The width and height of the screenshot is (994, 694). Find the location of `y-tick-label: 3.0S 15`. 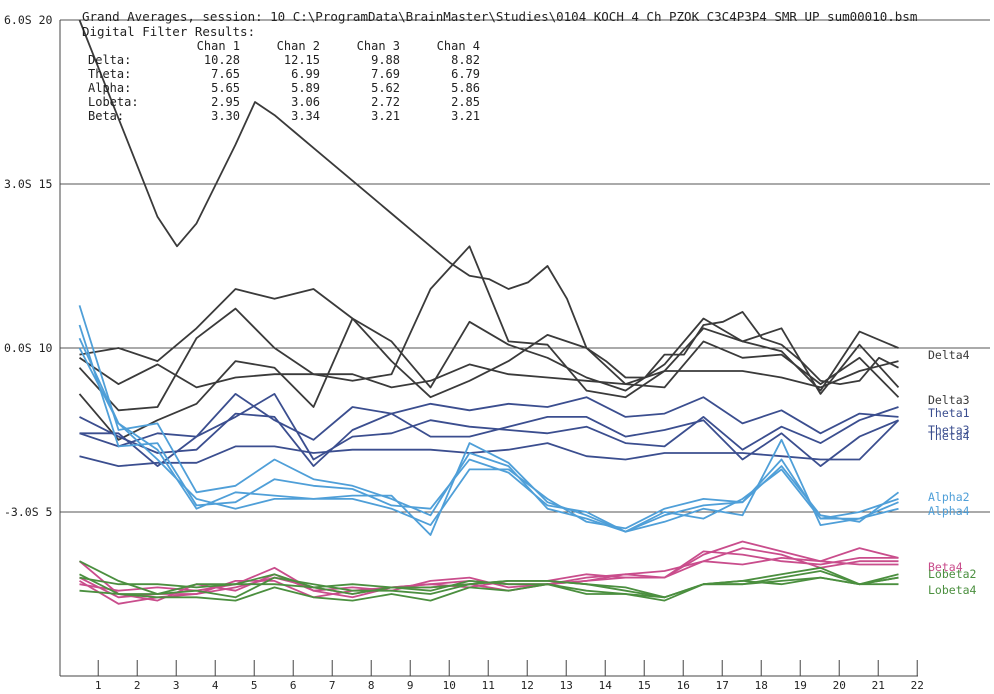

y-tick-label: 3.0S 15 is located at coordinates (28, 184).